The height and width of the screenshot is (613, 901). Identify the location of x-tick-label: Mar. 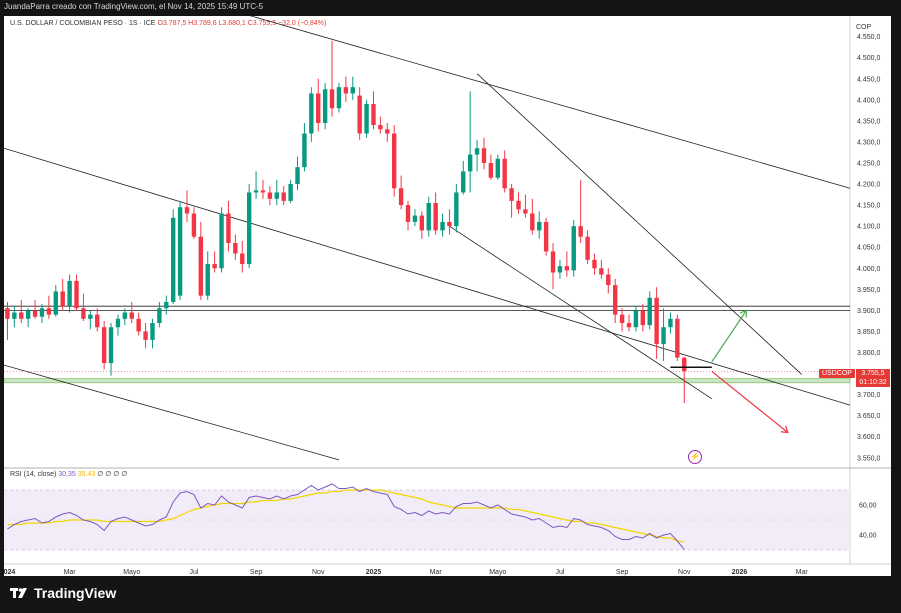
(70, 572).